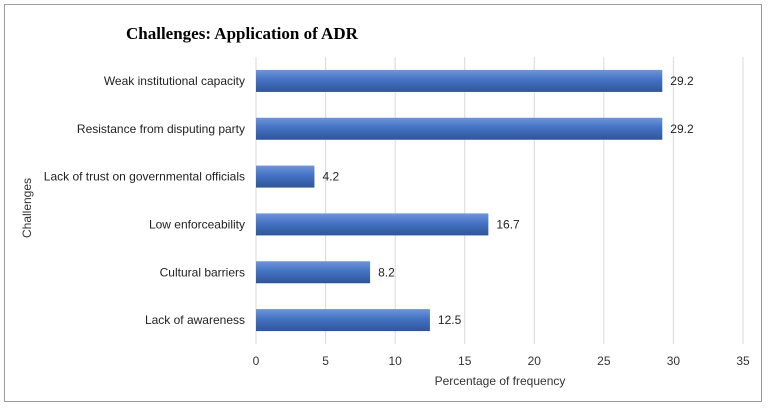 The height and width of the screenshot is (408, 768). What do you see at coordinates (674, 361) in the screenshot?
I see `x-tick-label: 30` at bounding box center [674, 361].